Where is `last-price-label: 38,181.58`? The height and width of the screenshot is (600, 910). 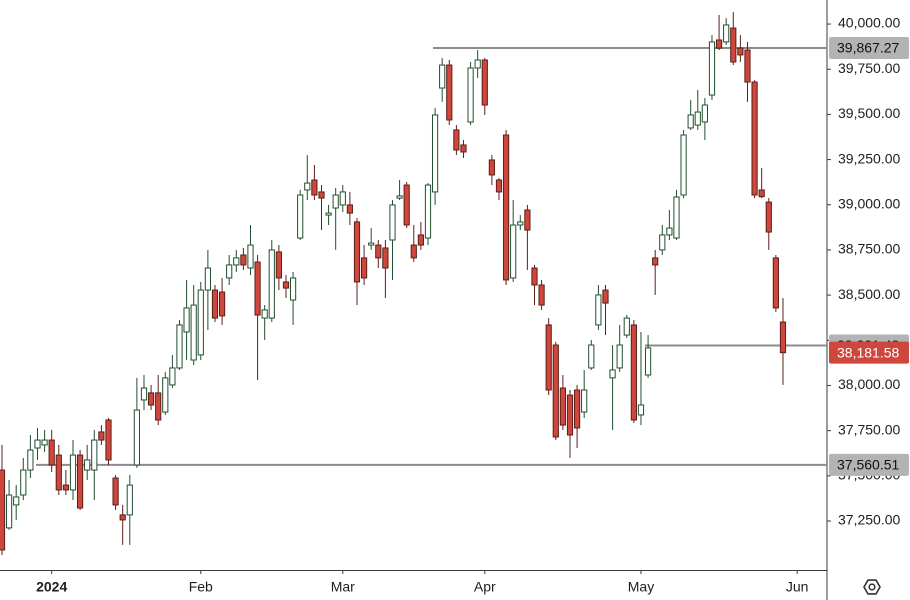 last-price-label: 38,181.58 is located at coordinates (868, 352).